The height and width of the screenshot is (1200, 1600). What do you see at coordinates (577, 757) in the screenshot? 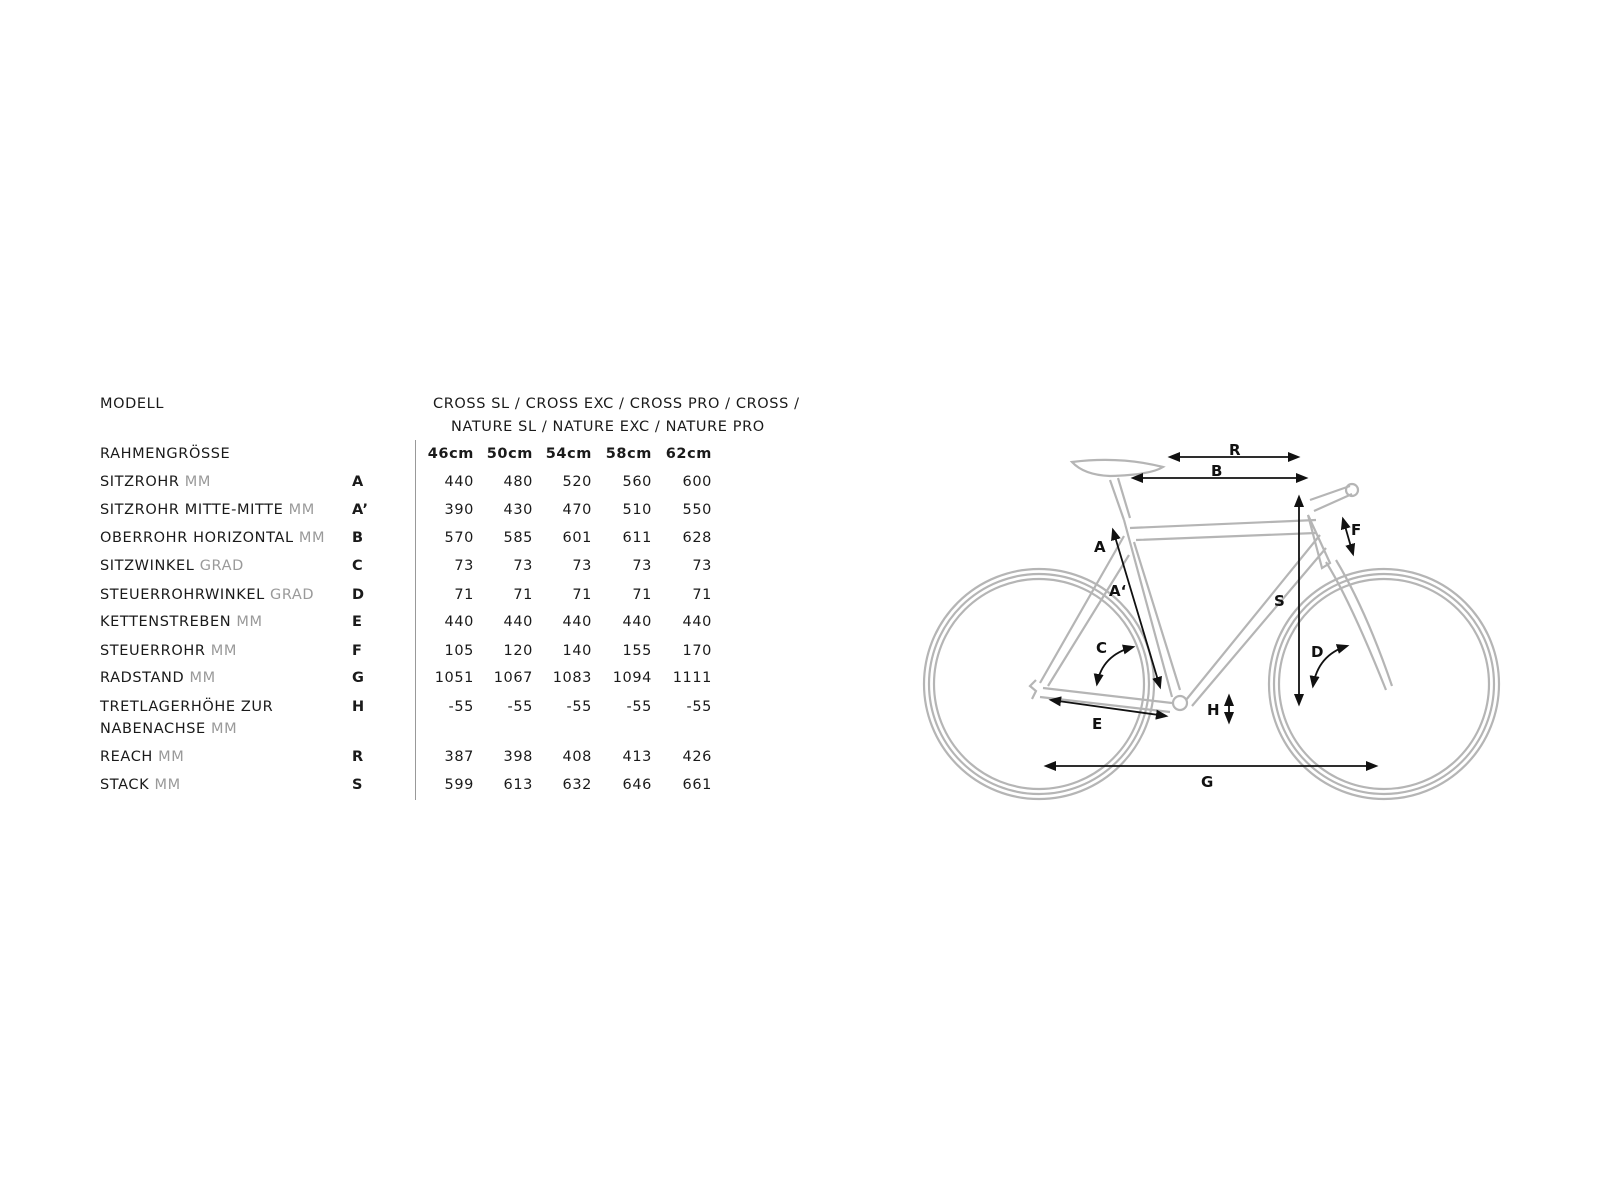
I see `row-value: 408` at bounding box center [577, 757].